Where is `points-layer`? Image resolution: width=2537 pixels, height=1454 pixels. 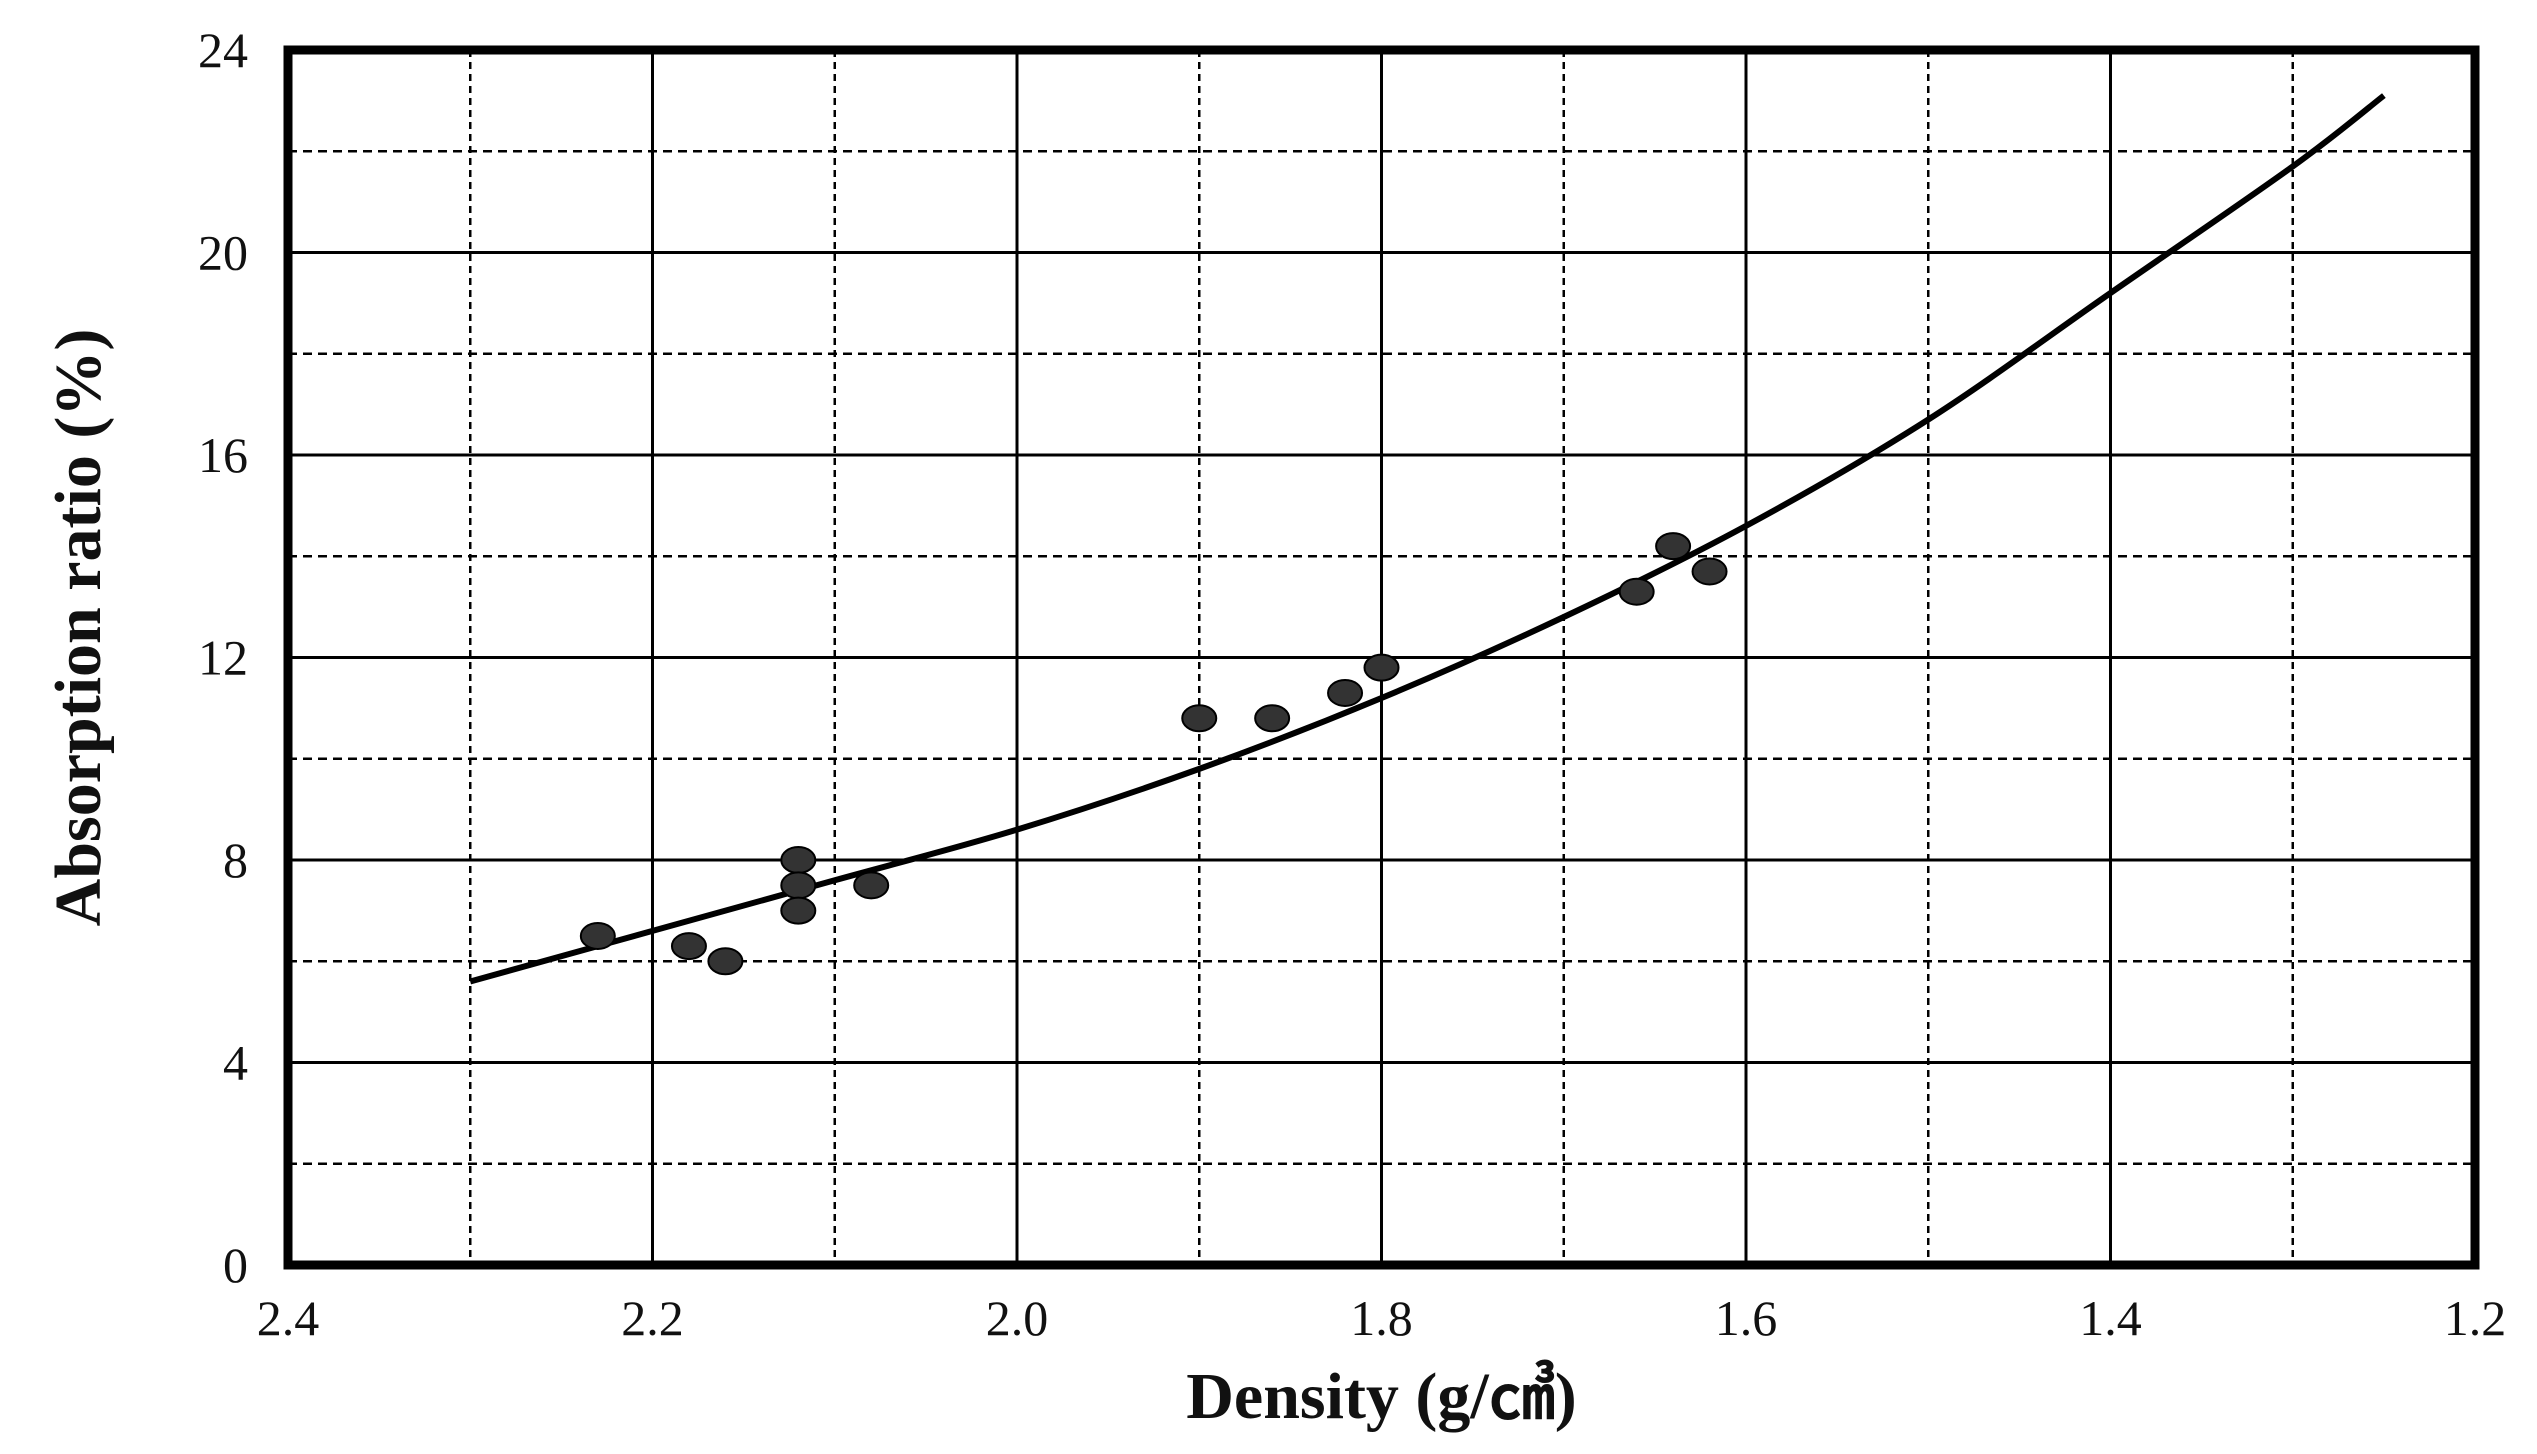 points-layer is located at coordinates (1153, 754).